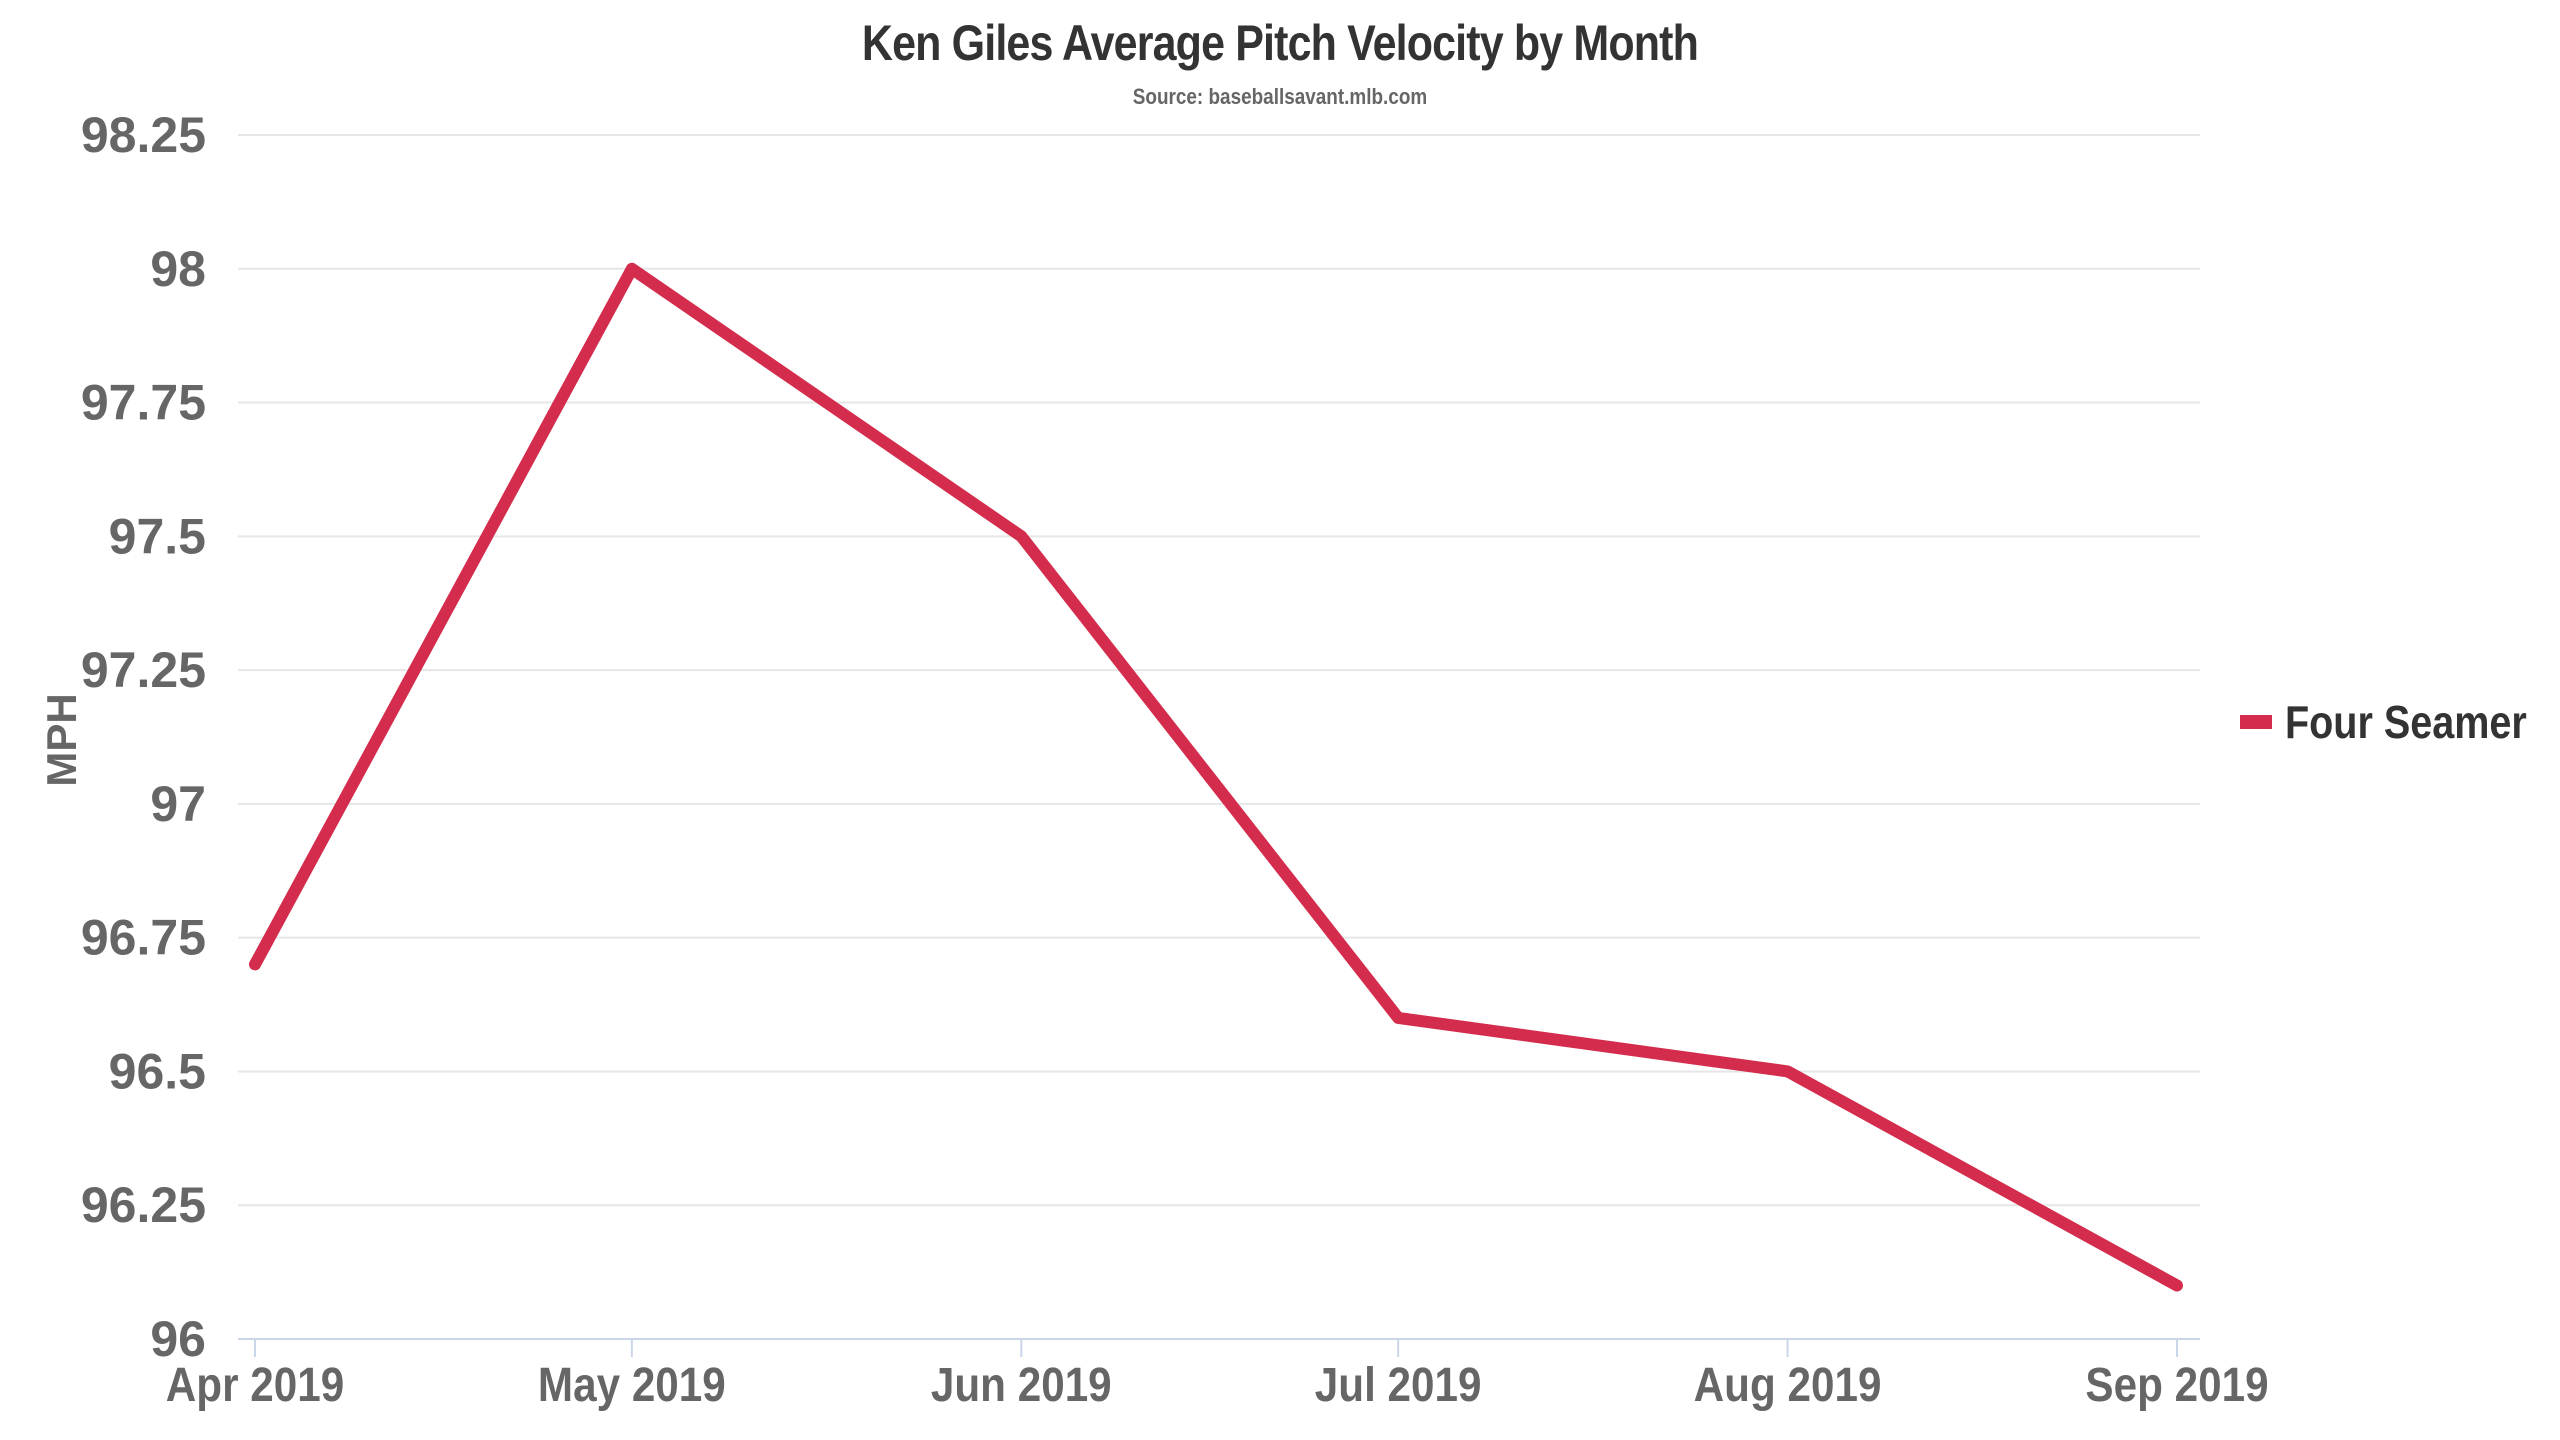 The image size is (2560, 1440). What do you see at coordinates (143, 403) in the screenshot?
I see `y-tick-label: 97.75` at bounding box center [143, 403].